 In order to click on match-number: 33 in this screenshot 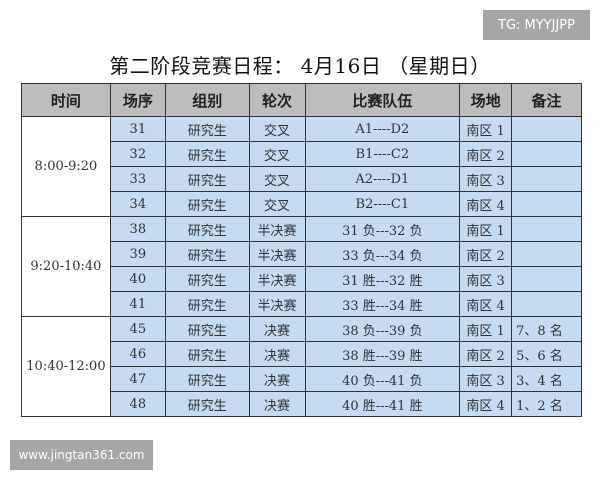, I will do `click(137, 179)`.